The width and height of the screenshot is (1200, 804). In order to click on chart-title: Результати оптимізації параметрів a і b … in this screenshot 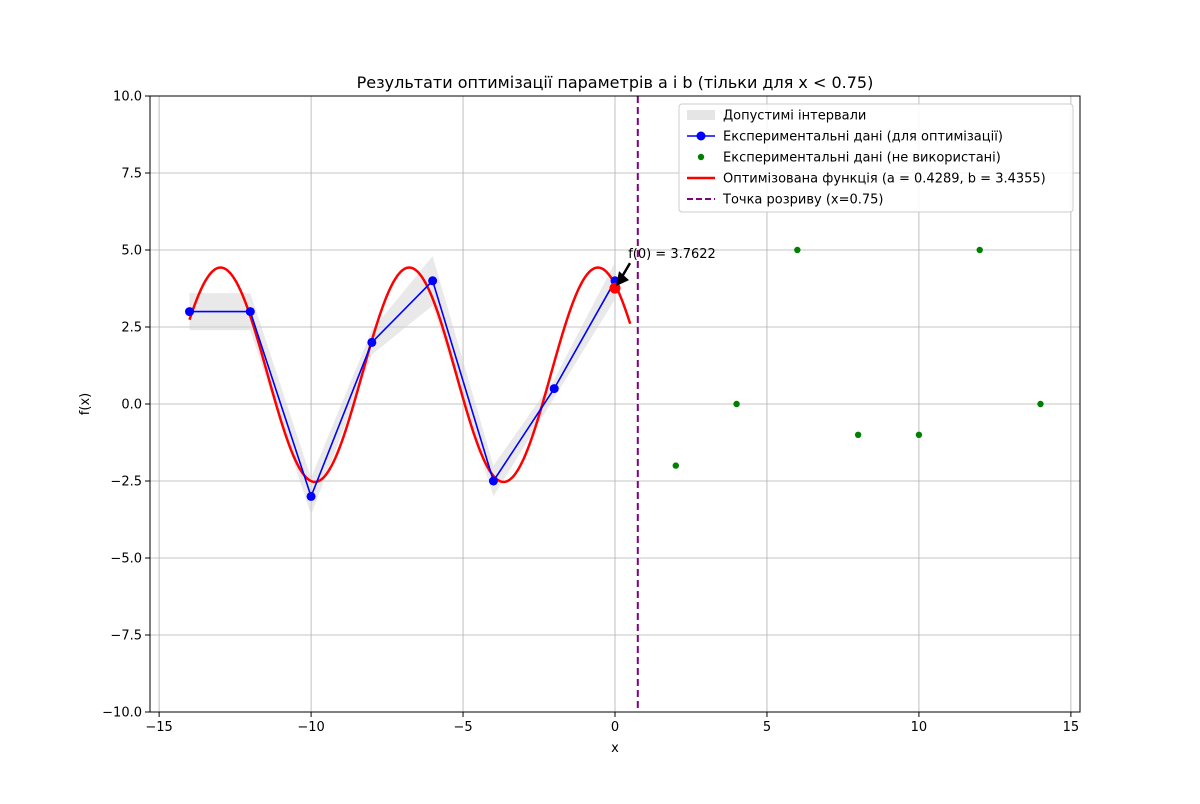, I will do `click(615, 82)`.